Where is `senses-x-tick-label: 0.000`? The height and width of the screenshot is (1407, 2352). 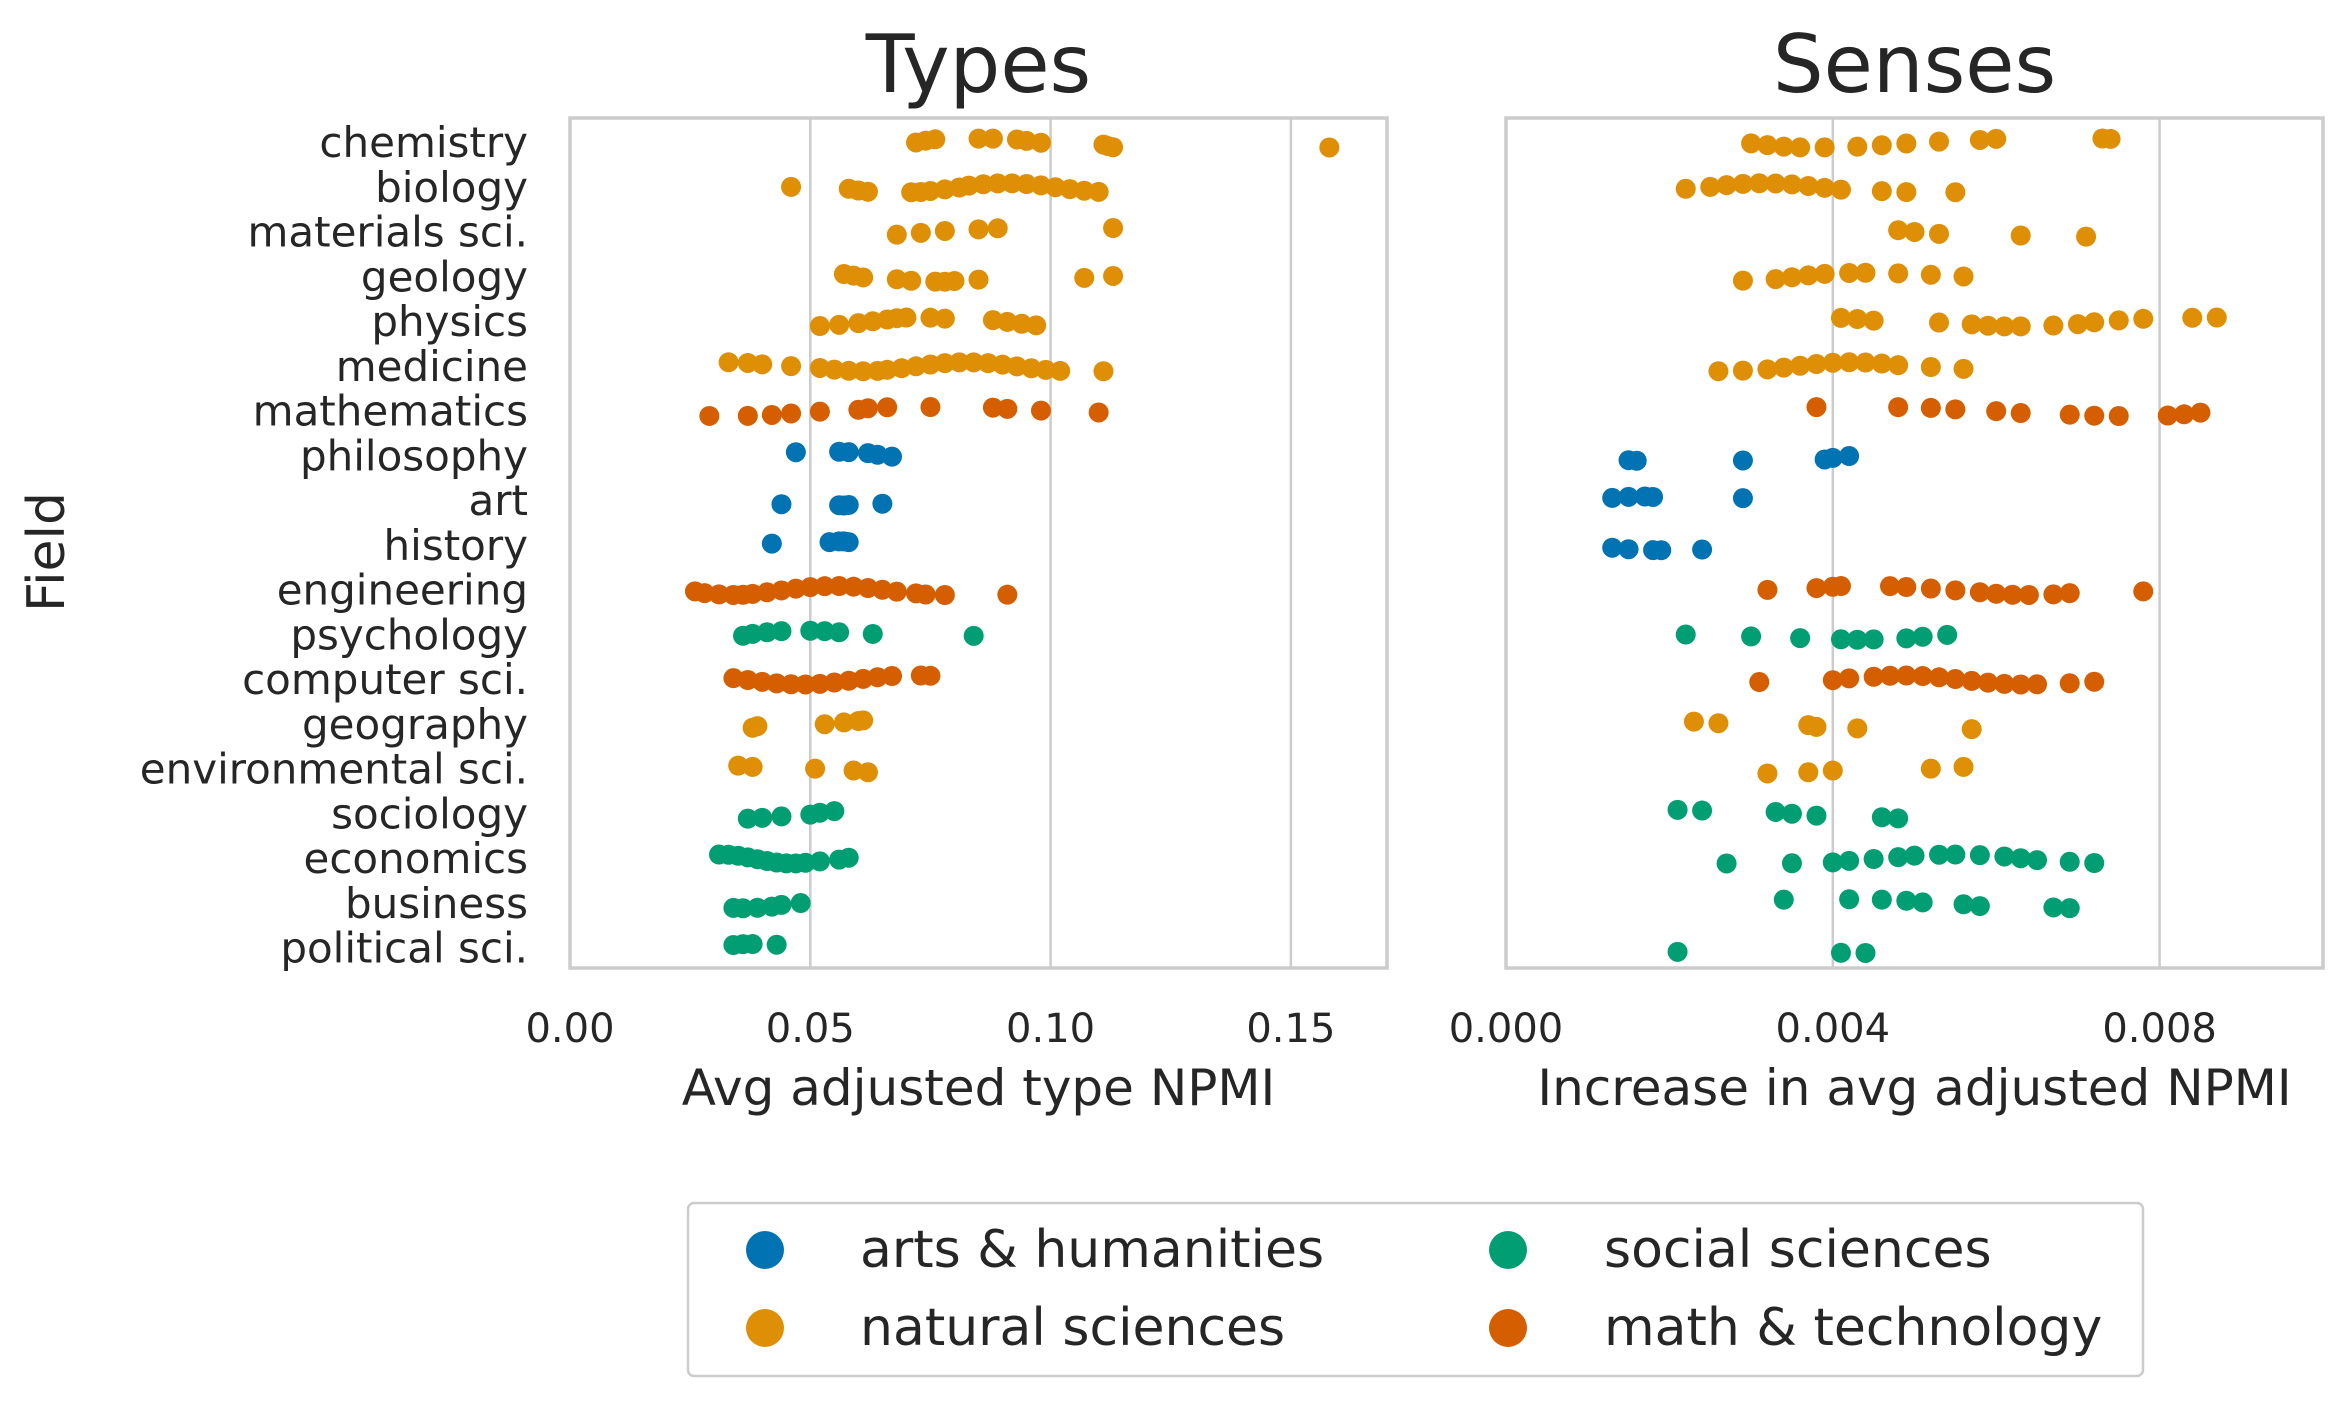
senses-x-tick-label: 0.000 is located at coordinates (1506, 1029).